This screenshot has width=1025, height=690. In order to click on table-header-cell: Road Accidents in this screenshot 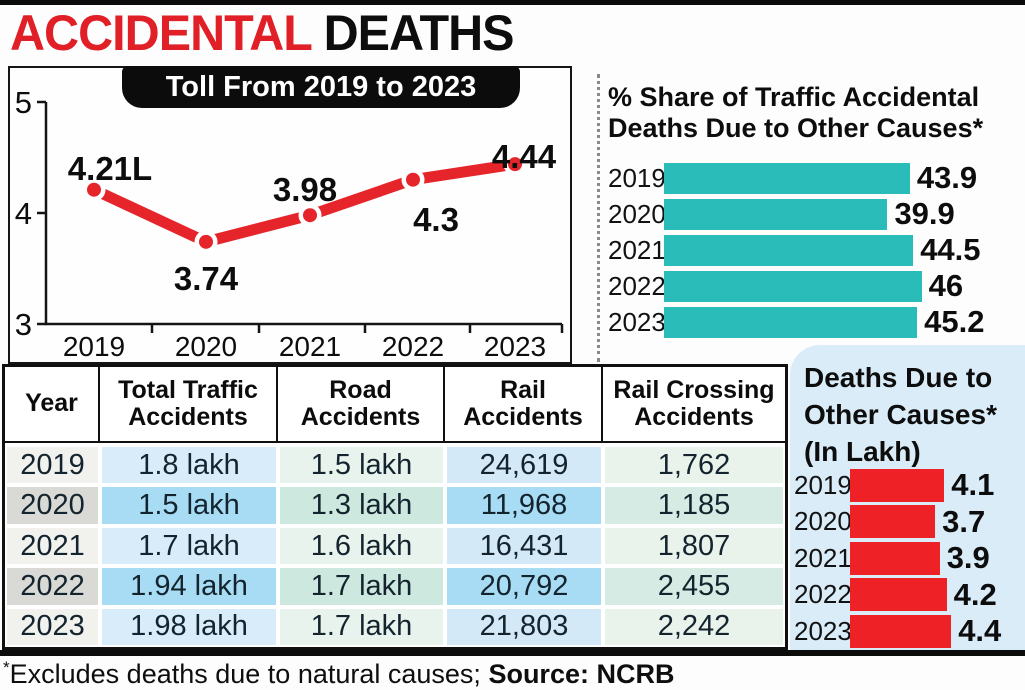, I will do `click(361, 405)`.